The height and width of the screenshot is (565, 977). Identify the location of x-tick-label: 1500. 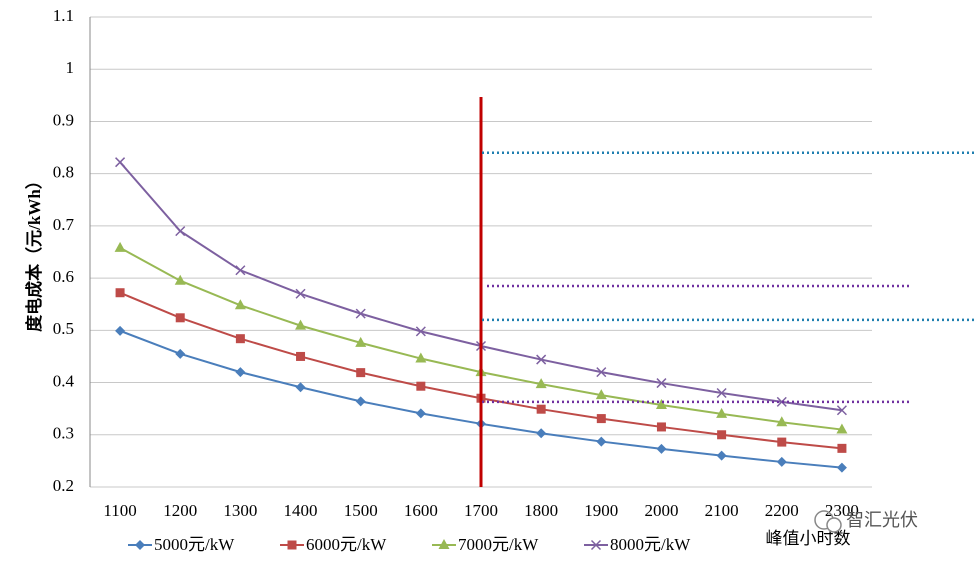
(361, 510).